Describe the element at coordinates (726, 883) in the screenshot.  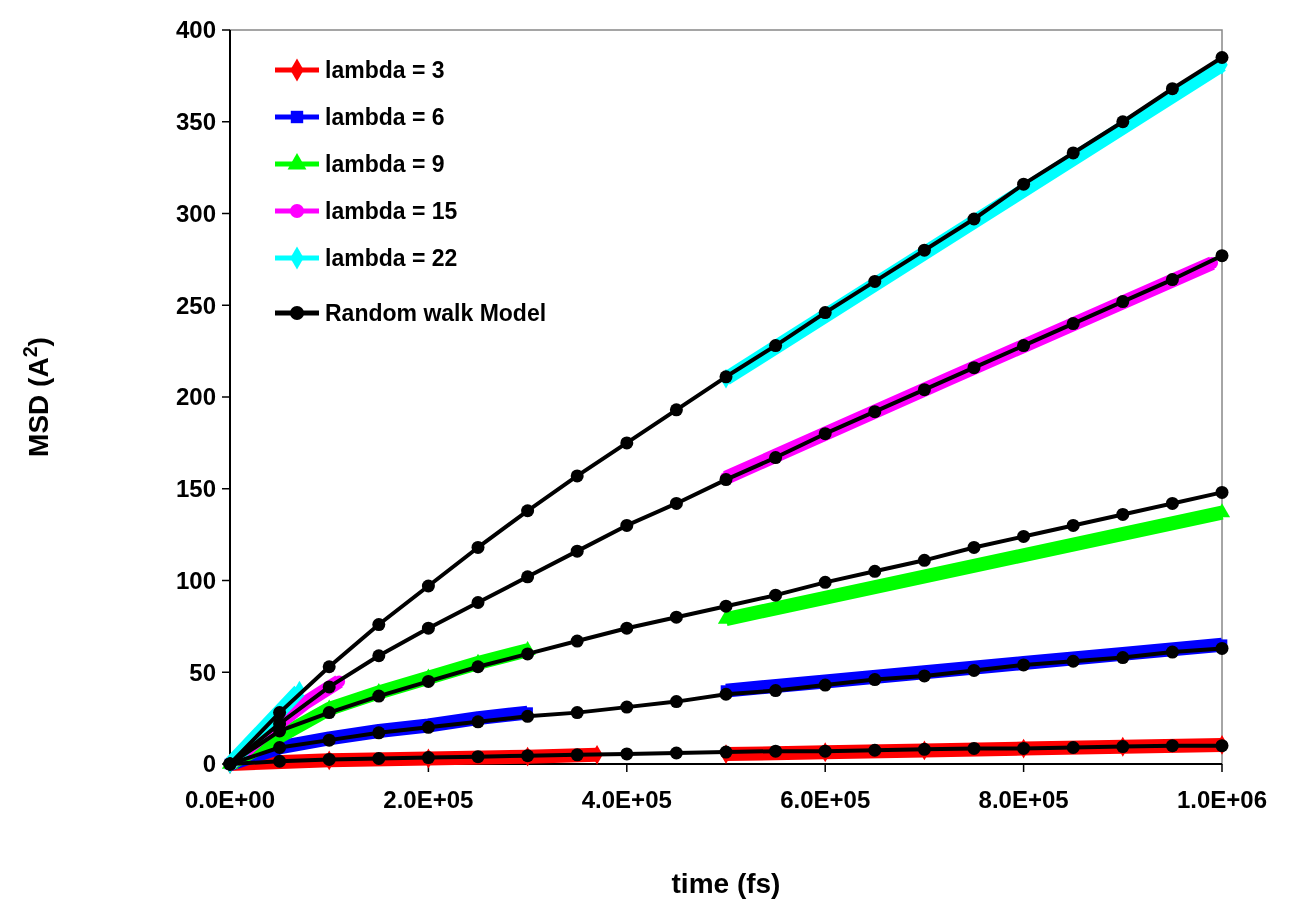
I see `x-axis-title: time (fs)` at that location.